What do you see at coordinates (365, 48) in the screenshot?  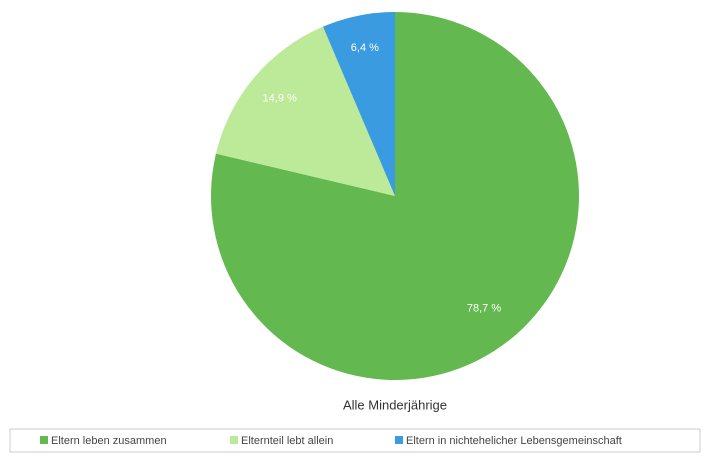 I see `data-label: 6,4 %` at bounding box center [365, 48].